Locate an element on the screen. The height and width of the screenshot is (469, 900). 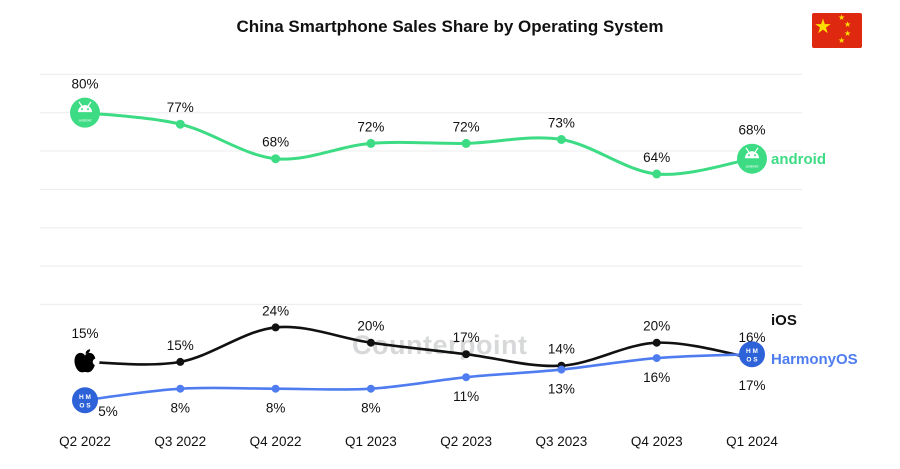
apple-icon is located at coordinates (87, 361).